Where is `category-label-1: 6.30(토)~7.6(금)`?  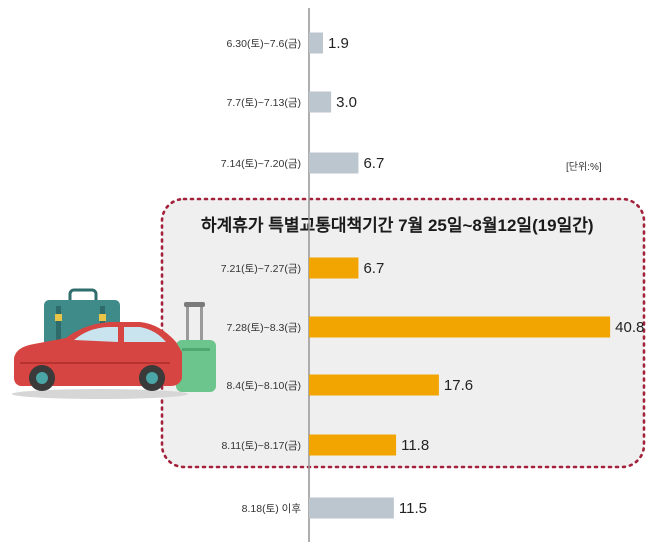
category-label-1: 6.30(토)~7.6(금) is located at coordinates (264, 44).